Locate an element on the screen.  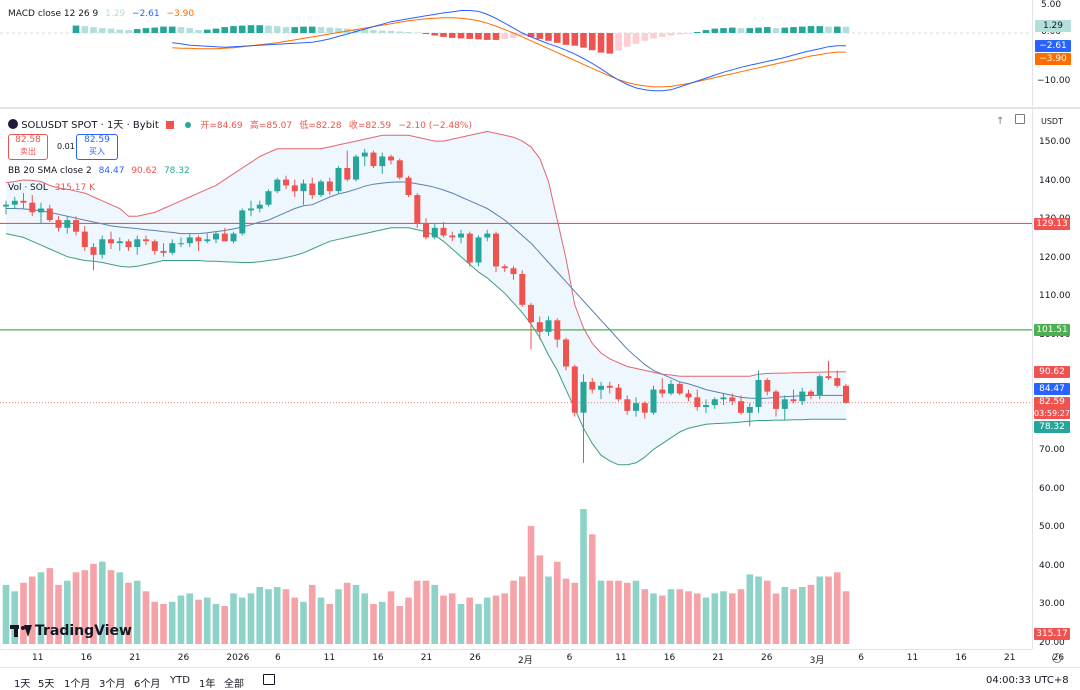
timeframe-5d: 5天 is located at coordinates (46, 684).